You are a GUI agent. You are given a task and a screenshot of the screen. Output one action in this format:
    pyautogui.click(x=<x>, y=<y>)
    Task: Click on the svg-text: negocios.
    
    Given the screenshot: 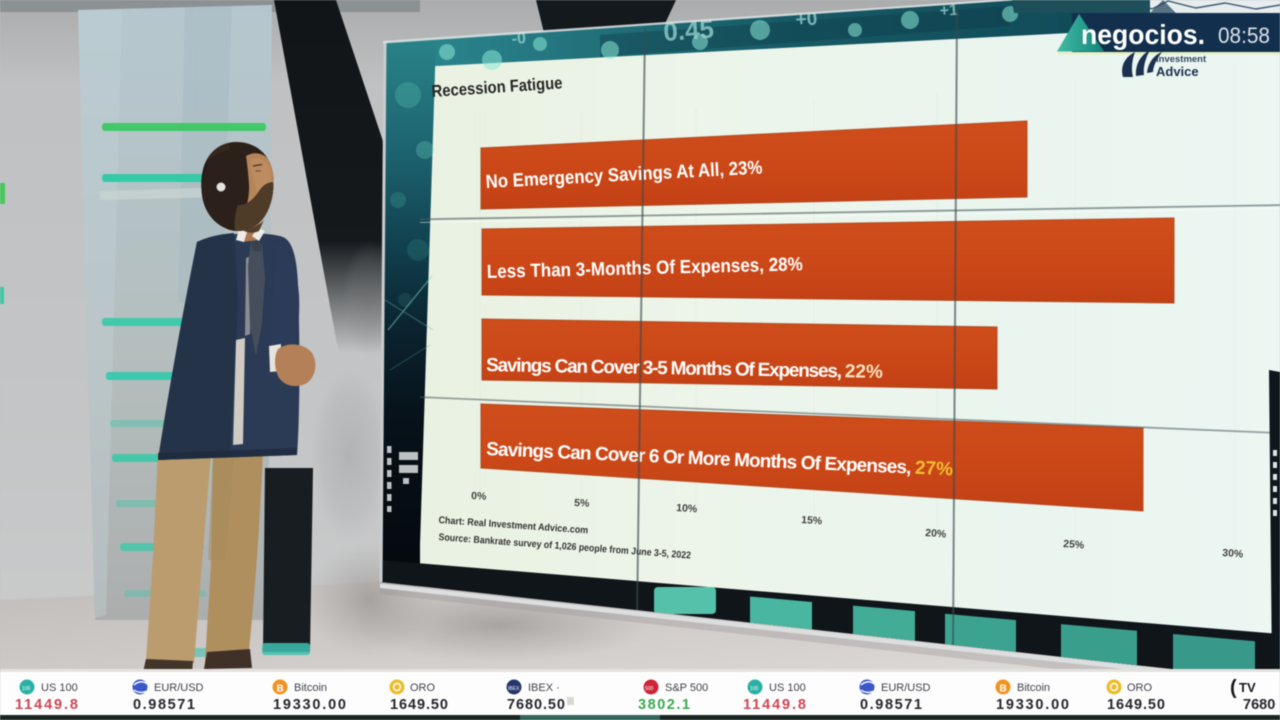 What is the action you would take?
    pyautogui.click(x=1143, y=34)
    